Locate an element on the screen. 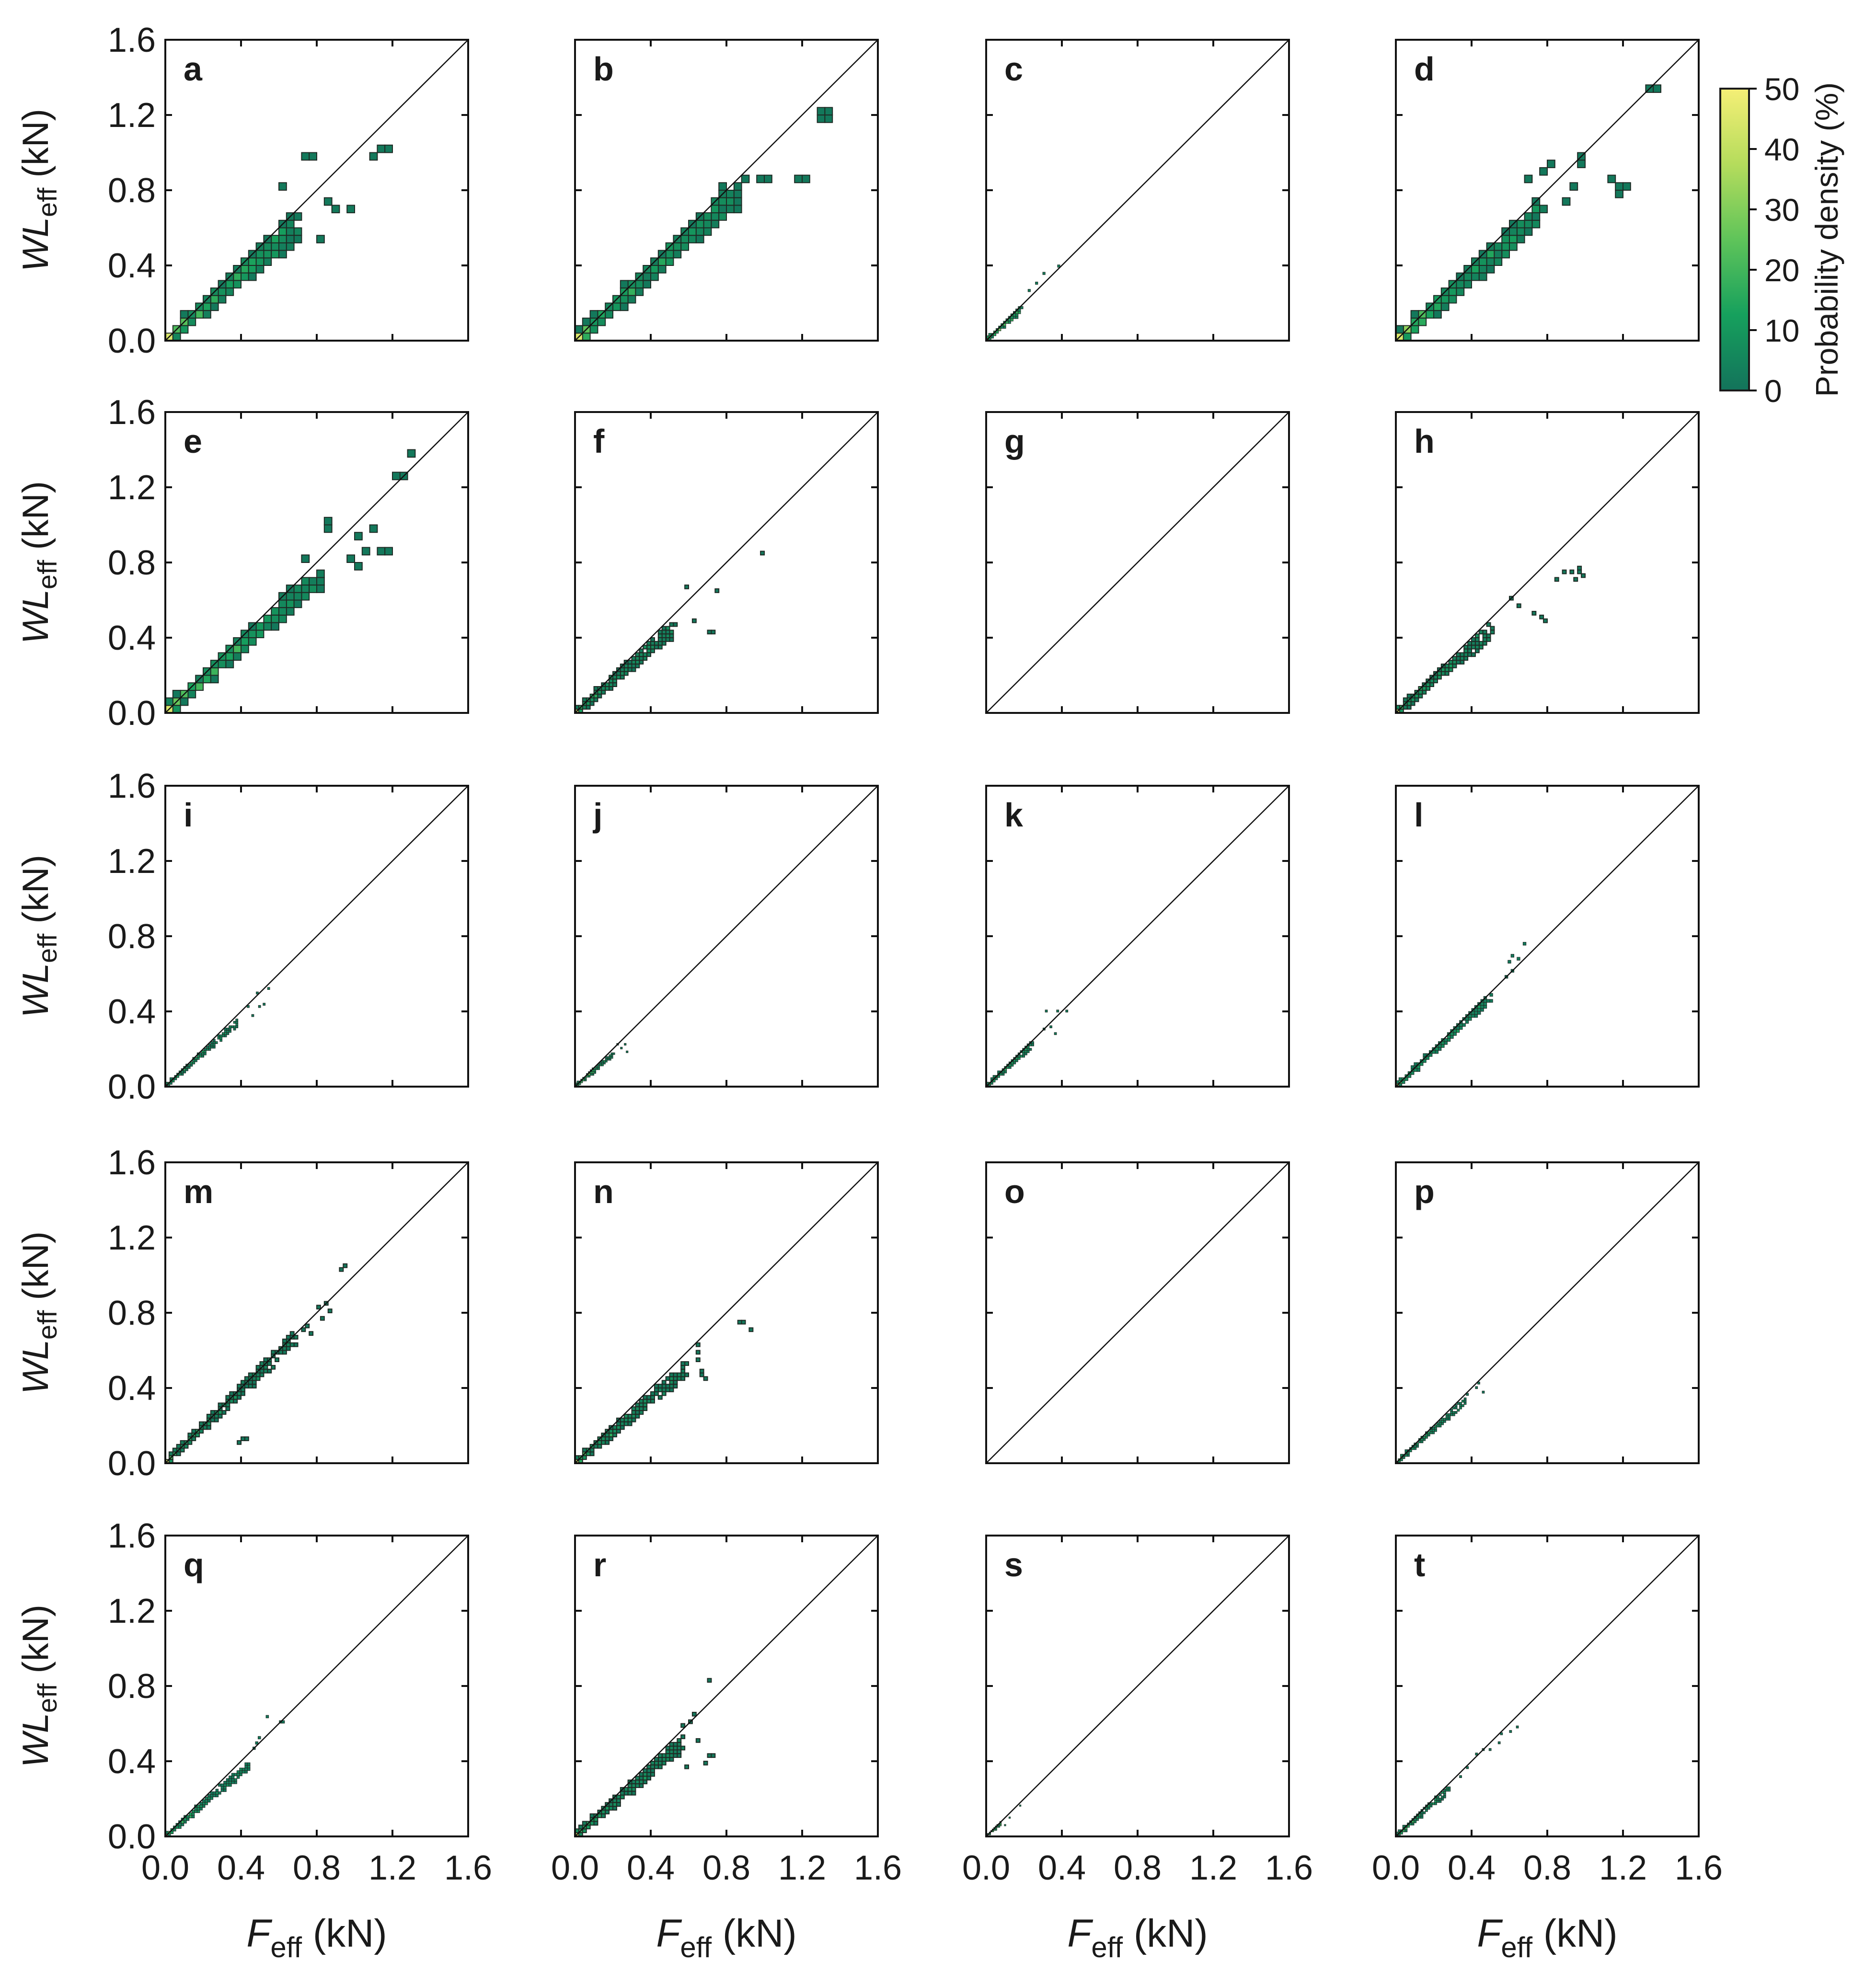 Image resolution: width=1876 pixels, height=1984 pixels. y-tick-label: 0.4 is located at coordinates (132, 638).